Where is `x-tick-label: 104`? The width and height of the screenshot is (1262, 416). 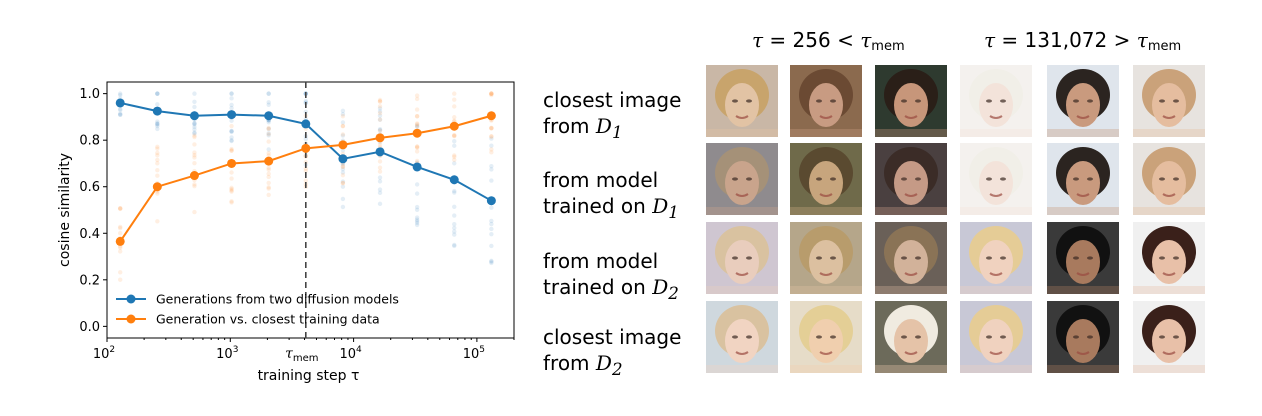
x-tick-label: 104 is located at coordinates (350, 353).